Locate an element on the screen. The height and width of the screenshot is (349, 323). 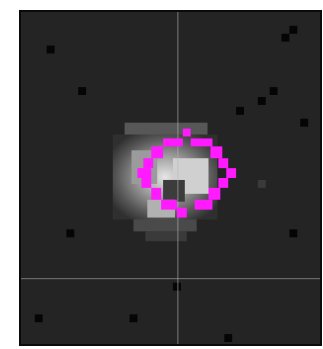
circle-roi-icon is located at coordinates (187, 173).